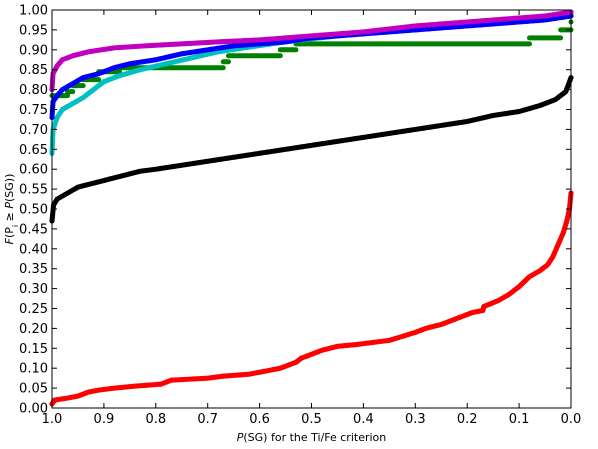  Describe the element at coordinates (467, 419) in the screenshot. I see `x-tick-label: 0.2` at that location.